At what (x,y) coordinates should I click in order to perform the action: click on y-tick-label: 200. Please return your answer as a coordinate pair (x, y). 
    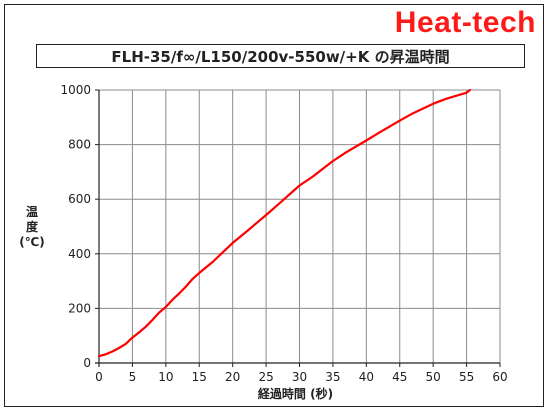
    Looking at the image, I should click on (79, 308).